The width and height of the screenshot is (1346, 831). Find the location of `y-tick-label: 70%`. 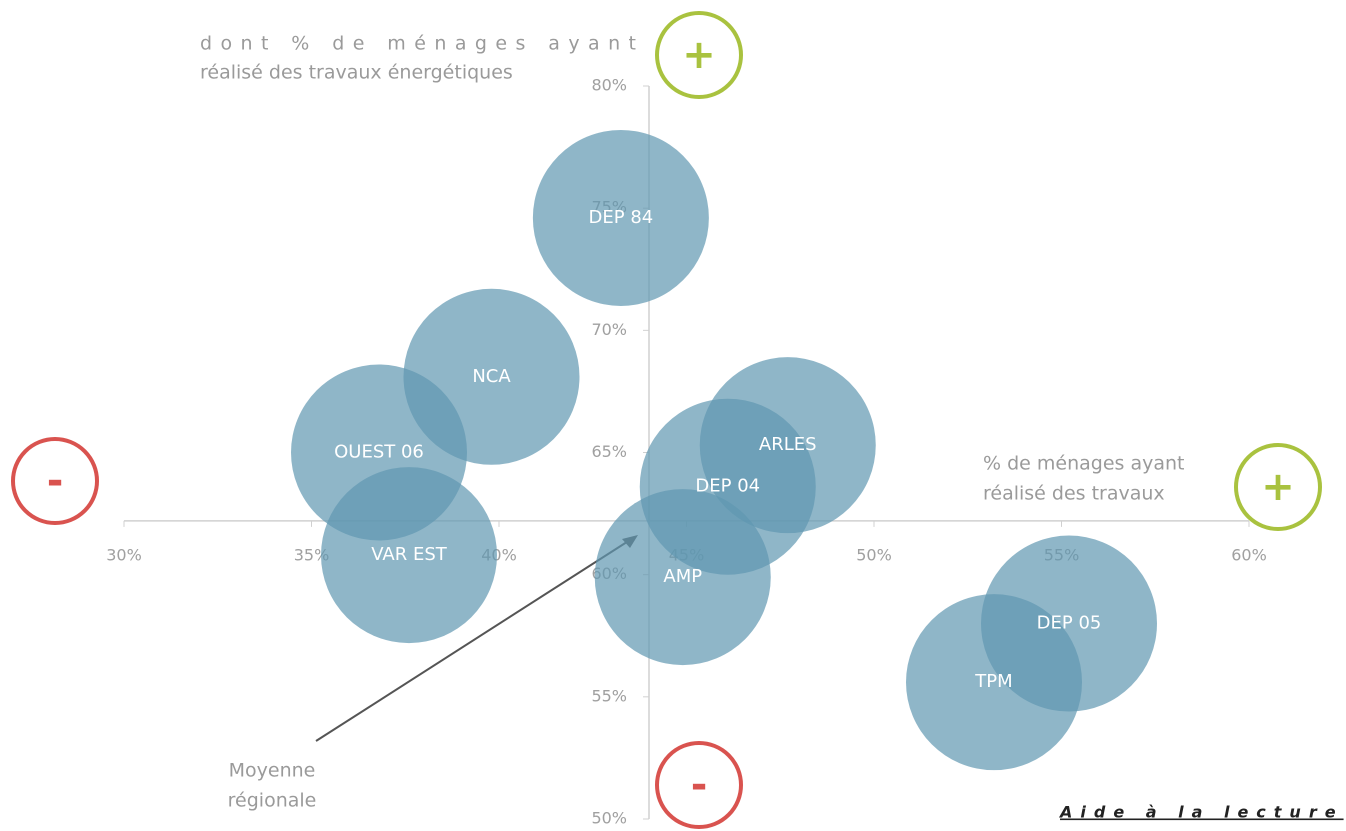

y-tick-label: 70% is located at coordinates (609, 329).